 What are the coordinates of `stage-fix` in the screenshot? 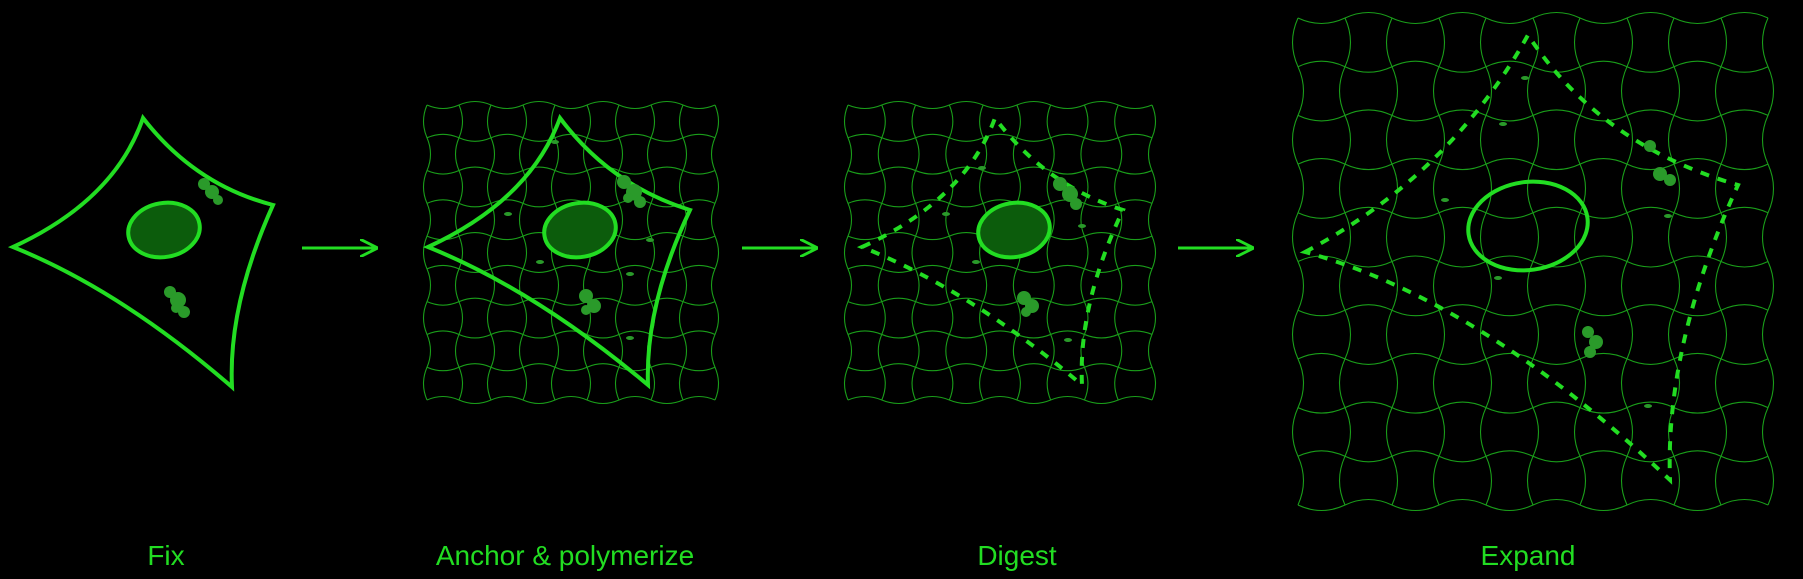 It's located at (141, 252).